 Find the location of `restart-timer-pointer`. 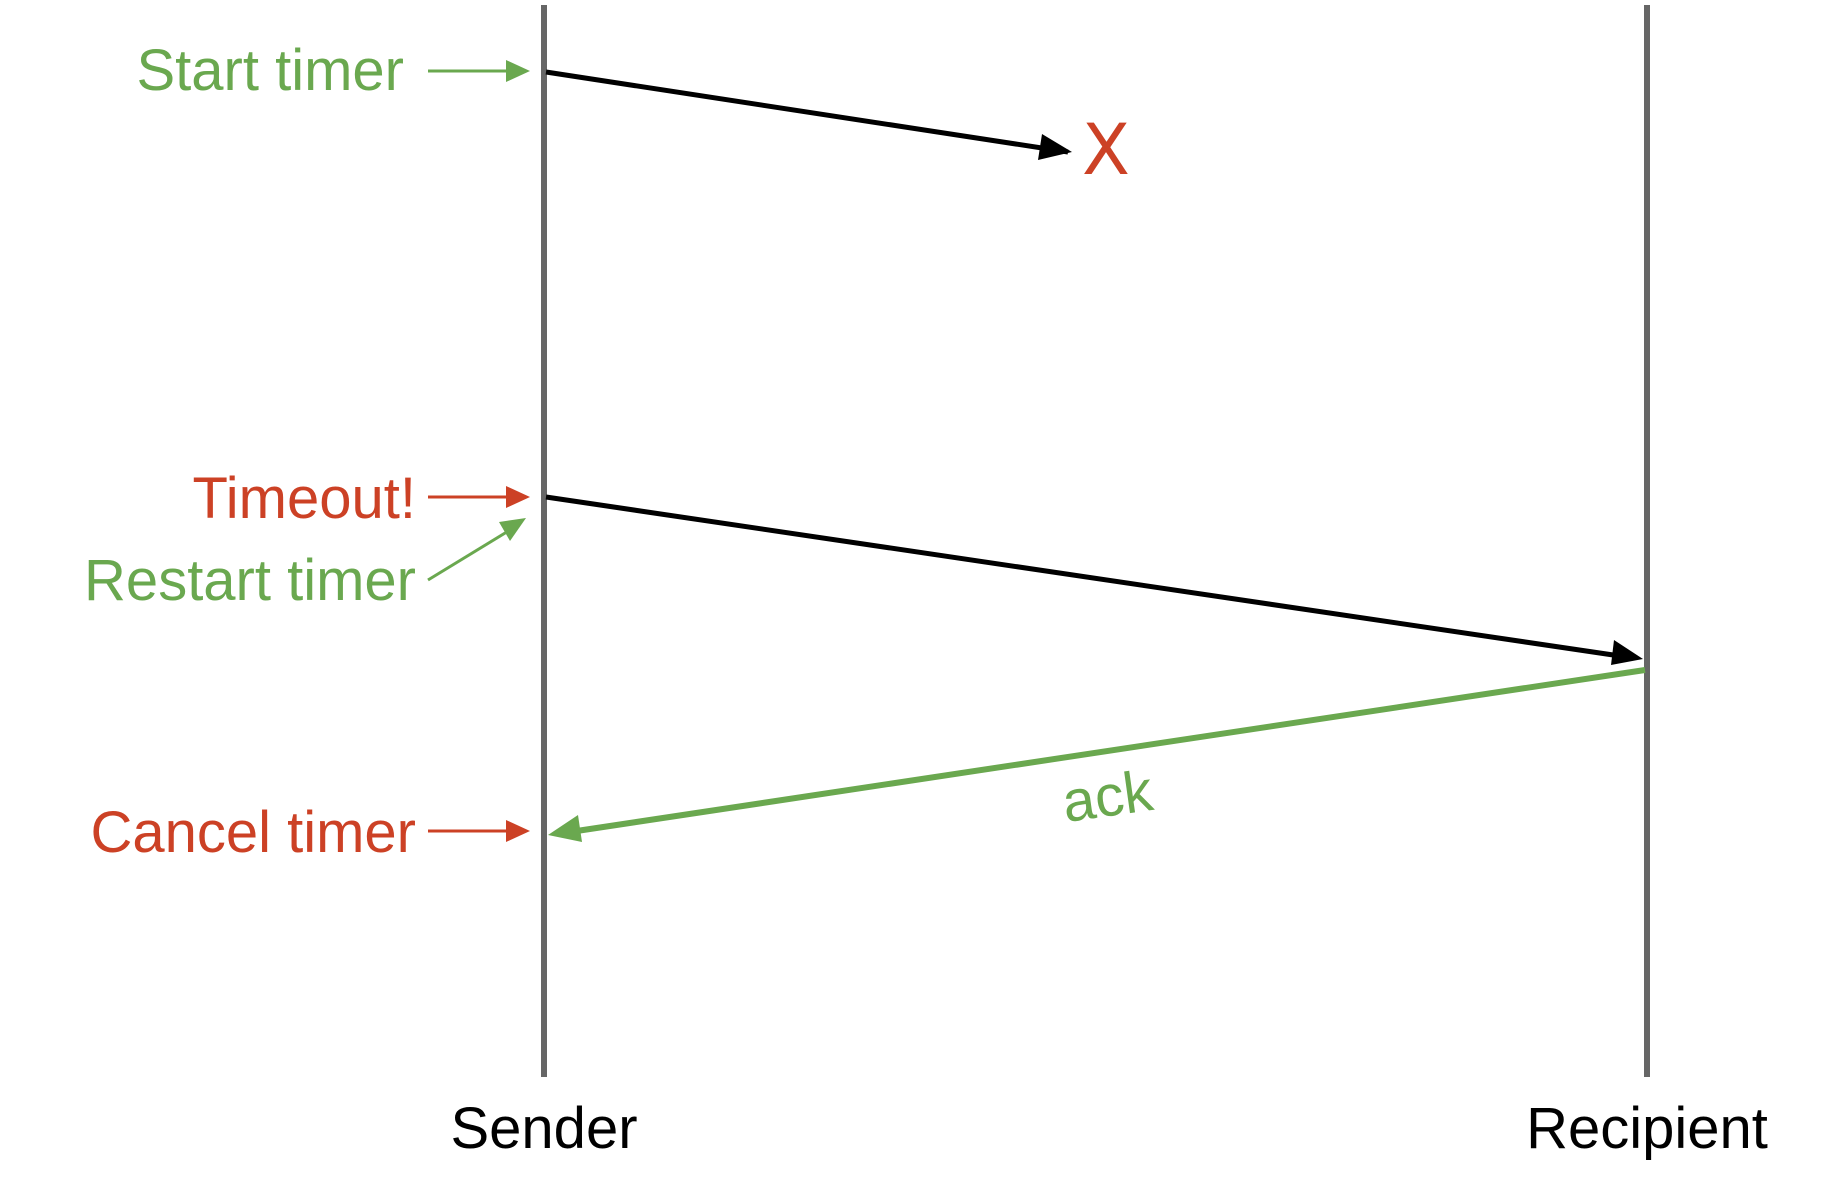

restart-timer-pointer is located at coordinates (469, 555).